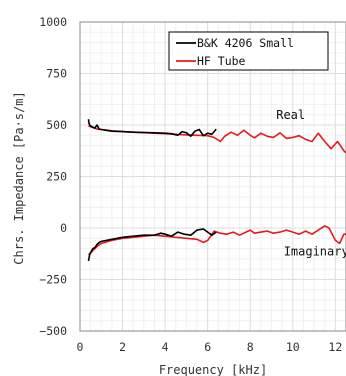  What do you see at coordinates (311, 183) in the screenshot?
I see `annotations: Real Imaginary` at bounding box center [311, 183].